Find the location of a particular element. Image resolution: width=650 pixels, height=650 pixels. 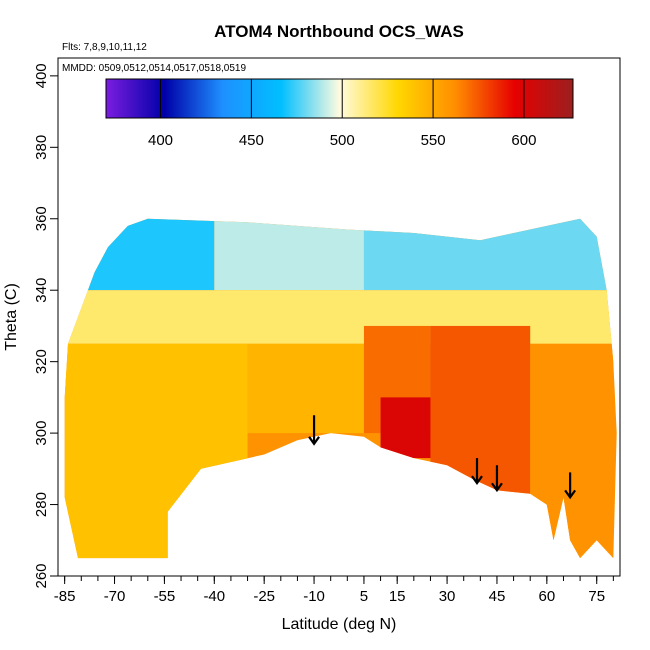

x-tick-label: 15 is located at coordinates (397, 596).